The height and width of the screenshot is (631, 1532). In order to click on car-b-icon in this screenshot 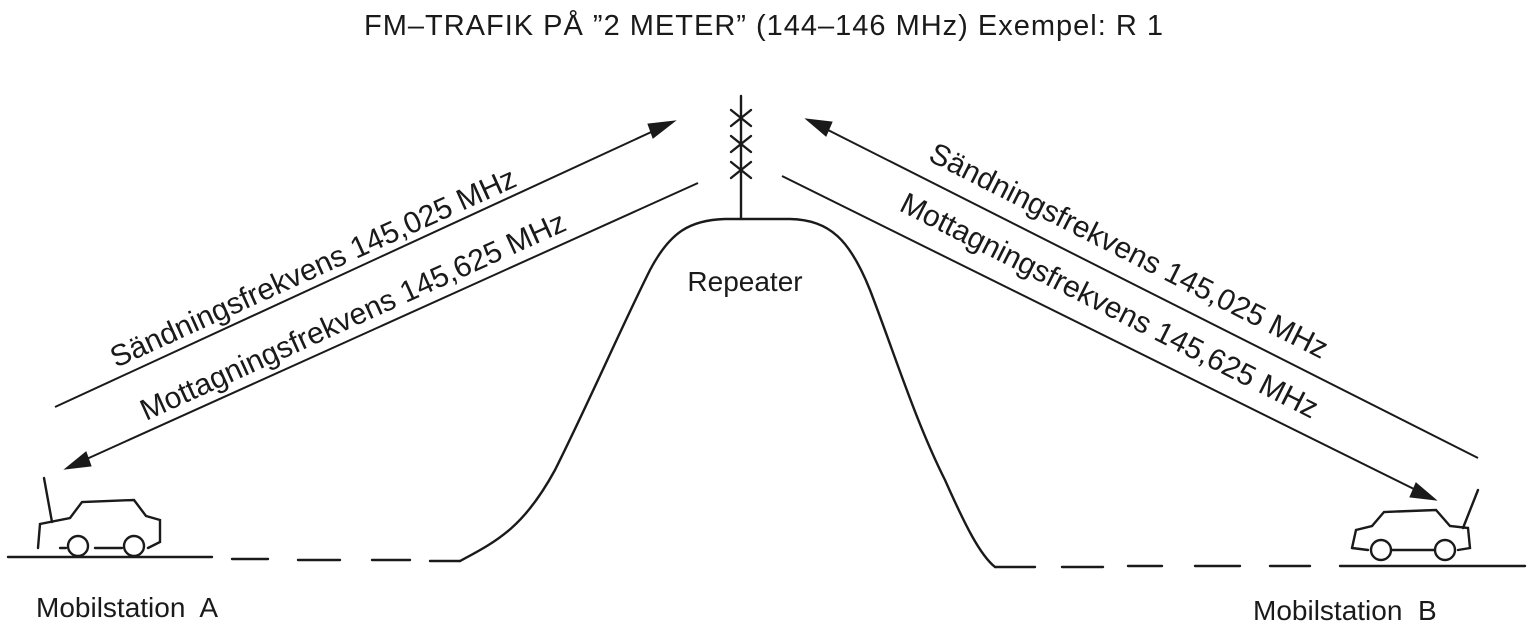, I will do `click(1415, 525)`.